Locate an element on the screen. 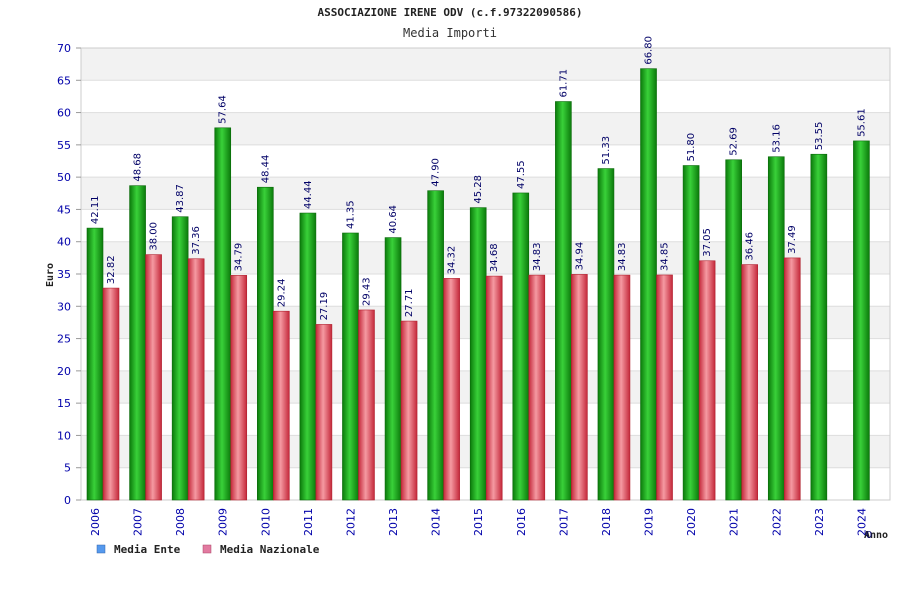 This screenshot has width=900, height=600. bar-media-nazionale-2007 is located at coordinates (153, 377).